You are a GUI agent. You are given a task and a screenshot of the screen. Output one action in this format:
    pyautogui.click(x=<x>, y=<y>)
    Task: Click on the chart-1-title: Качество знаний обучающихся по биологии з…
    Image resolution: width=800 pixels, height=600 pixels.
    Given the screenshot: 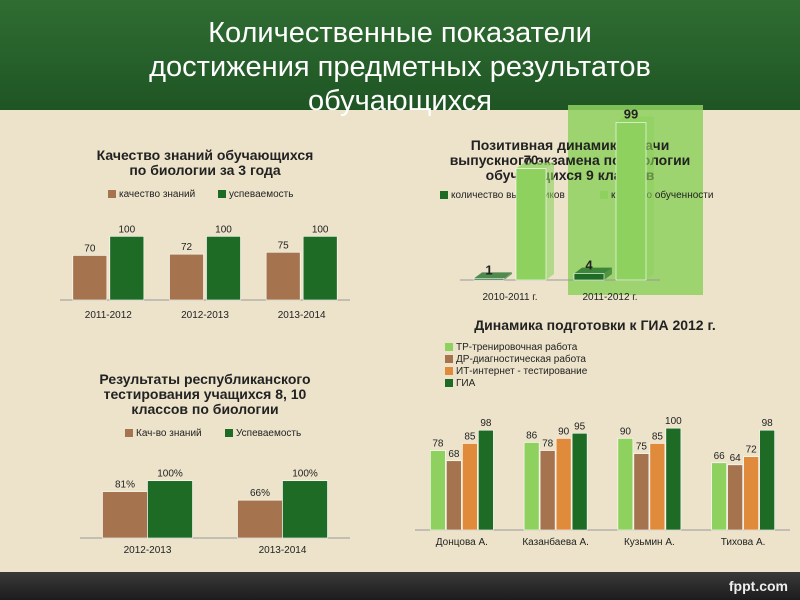 What is the action you would take?
    pyautogui.click(x=205, y=162)
    